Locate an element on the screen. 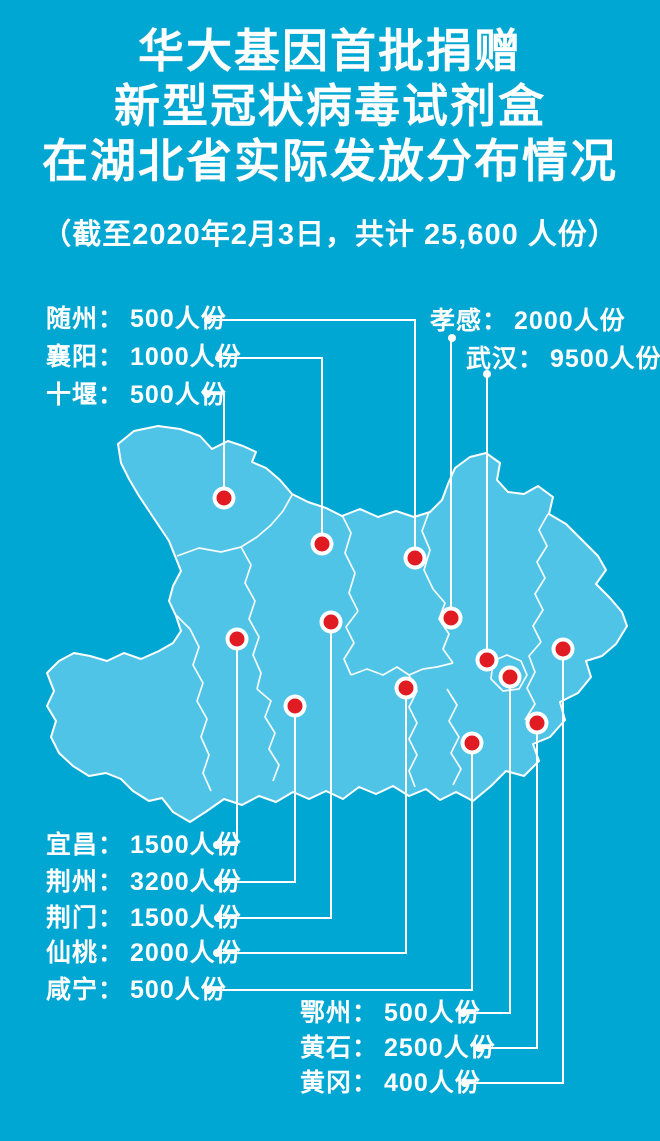  city-dot-marker-yichang is located at coordinates (237, 639).